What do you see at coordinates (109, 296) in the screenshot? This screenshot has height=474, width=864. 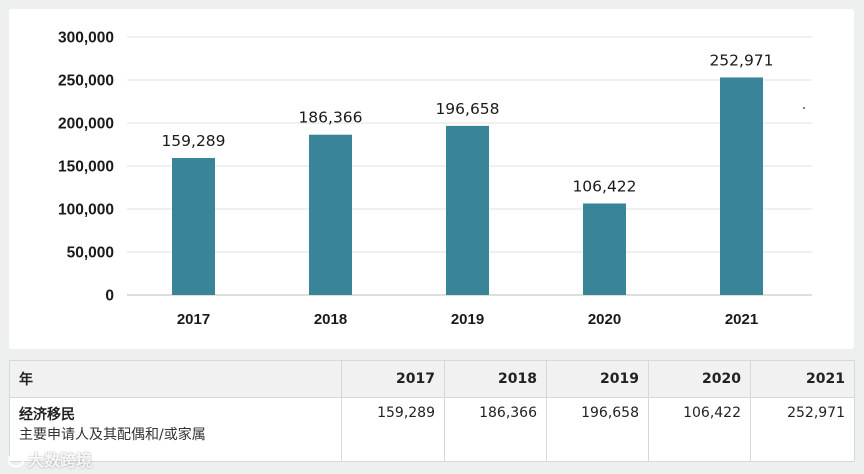 I see `y-tick-label: 0` at bounding box center [109, 296].